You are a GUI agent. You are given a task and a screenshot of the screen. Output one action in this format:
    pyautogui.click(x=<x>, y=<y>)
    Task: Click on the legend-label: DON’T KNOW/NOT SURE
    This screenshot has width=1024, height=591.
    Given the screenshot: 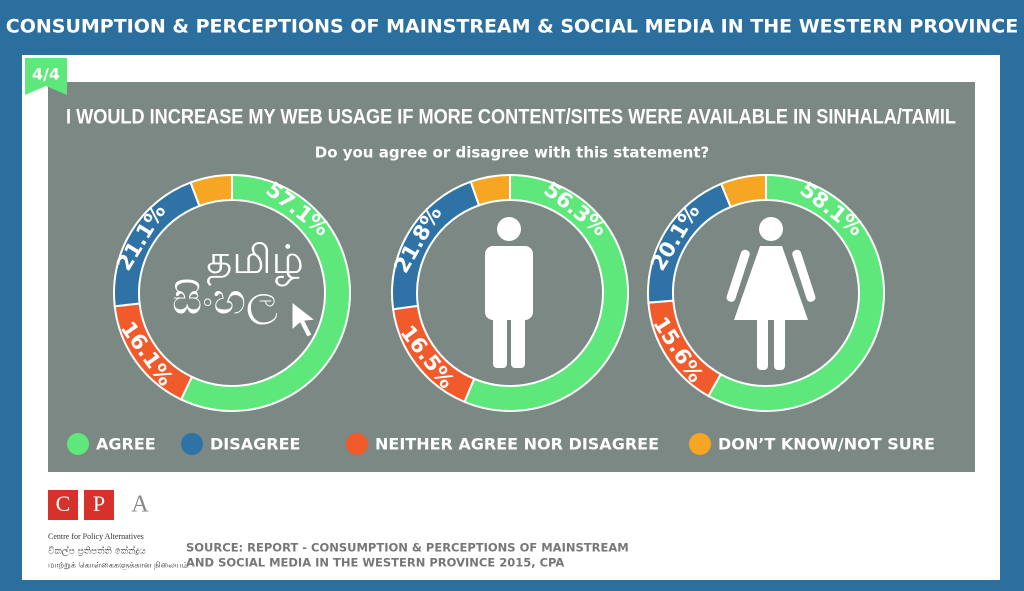 What is the action you would take?
    pyautogui.click(x=826, y=444)
    